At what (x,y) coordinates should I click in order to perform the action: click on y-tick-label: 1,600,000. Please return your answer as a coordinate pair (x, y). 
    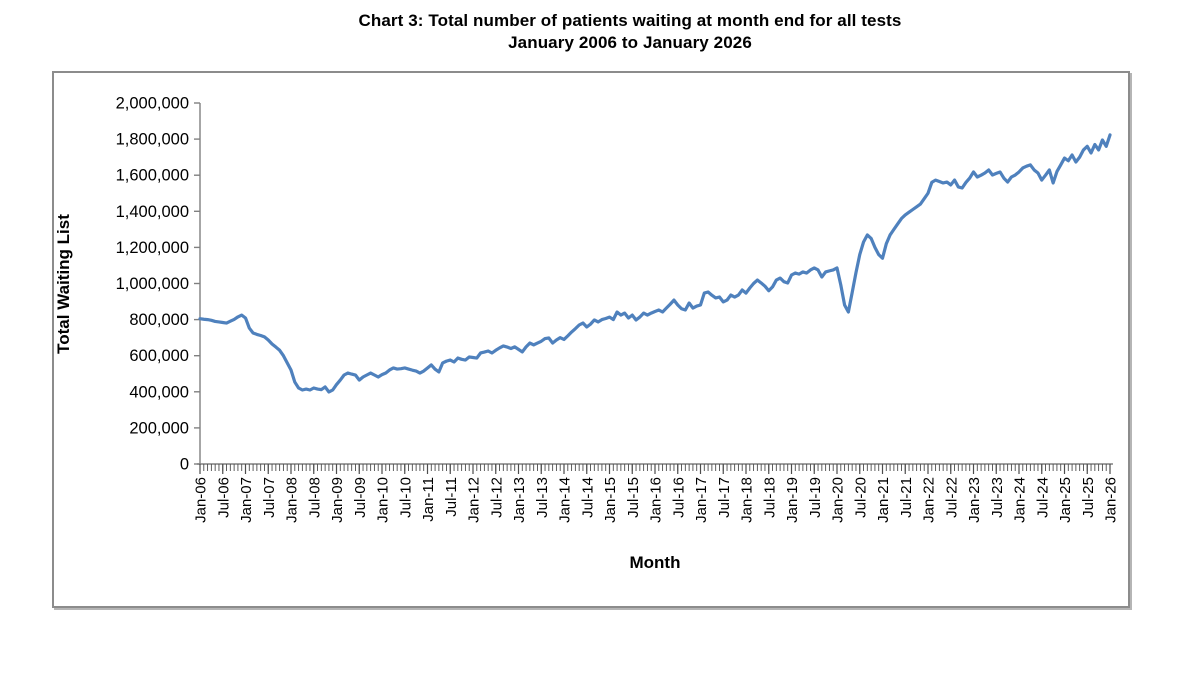
    Looking at the image, I should click on (152, 176).